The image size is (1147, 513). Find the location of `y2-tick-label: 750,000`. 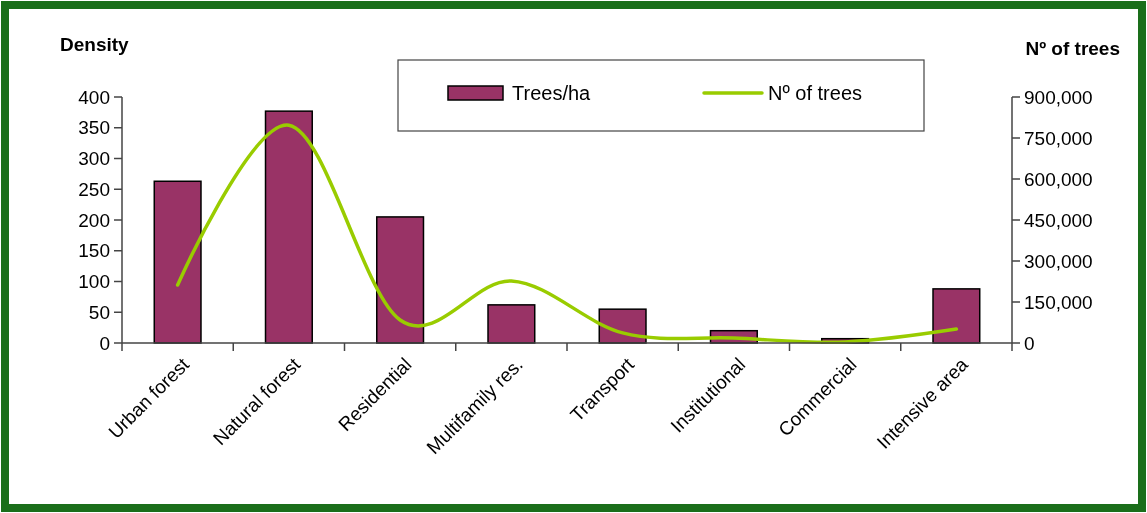

y2-tick-label: 750,000 is located at coordinates (1058, 138).